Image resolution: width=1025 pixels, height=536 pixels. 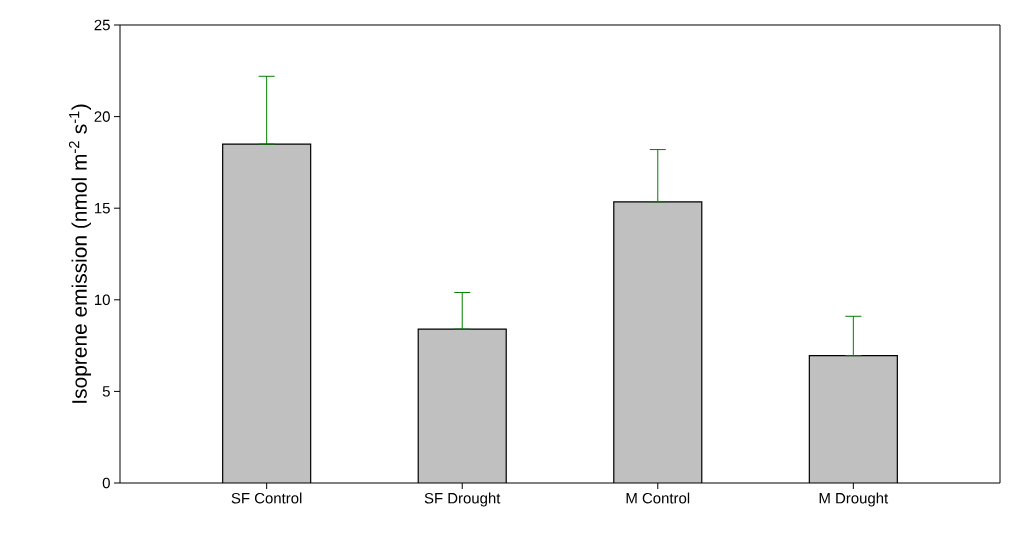 I want to click on x-tick-label: M Control, so click(x=658, y=498).